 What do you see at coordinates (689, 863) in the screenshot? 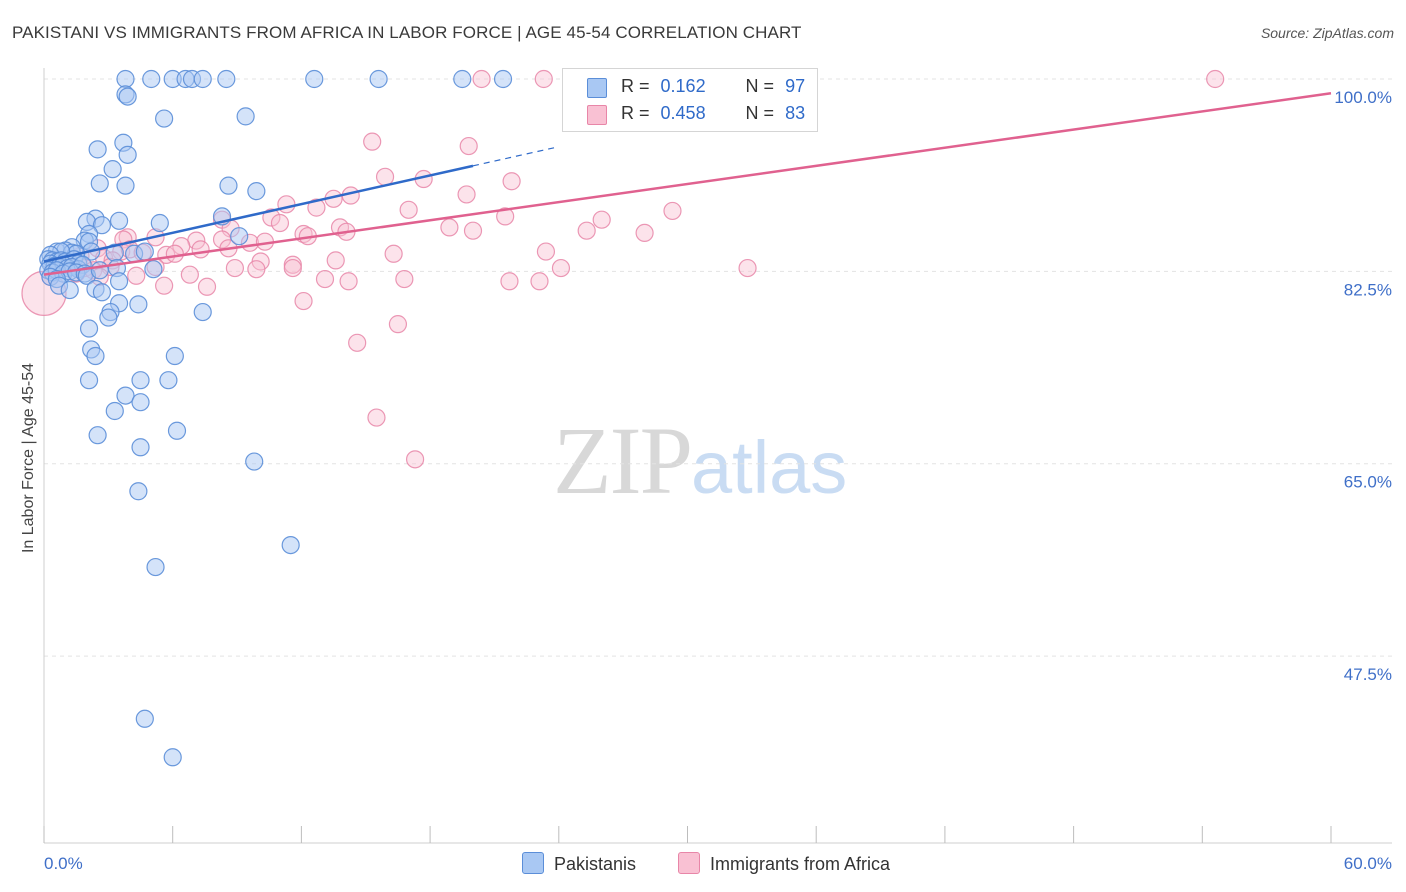
I see `africa-legend-swatch` at bounding box center [689, 863].